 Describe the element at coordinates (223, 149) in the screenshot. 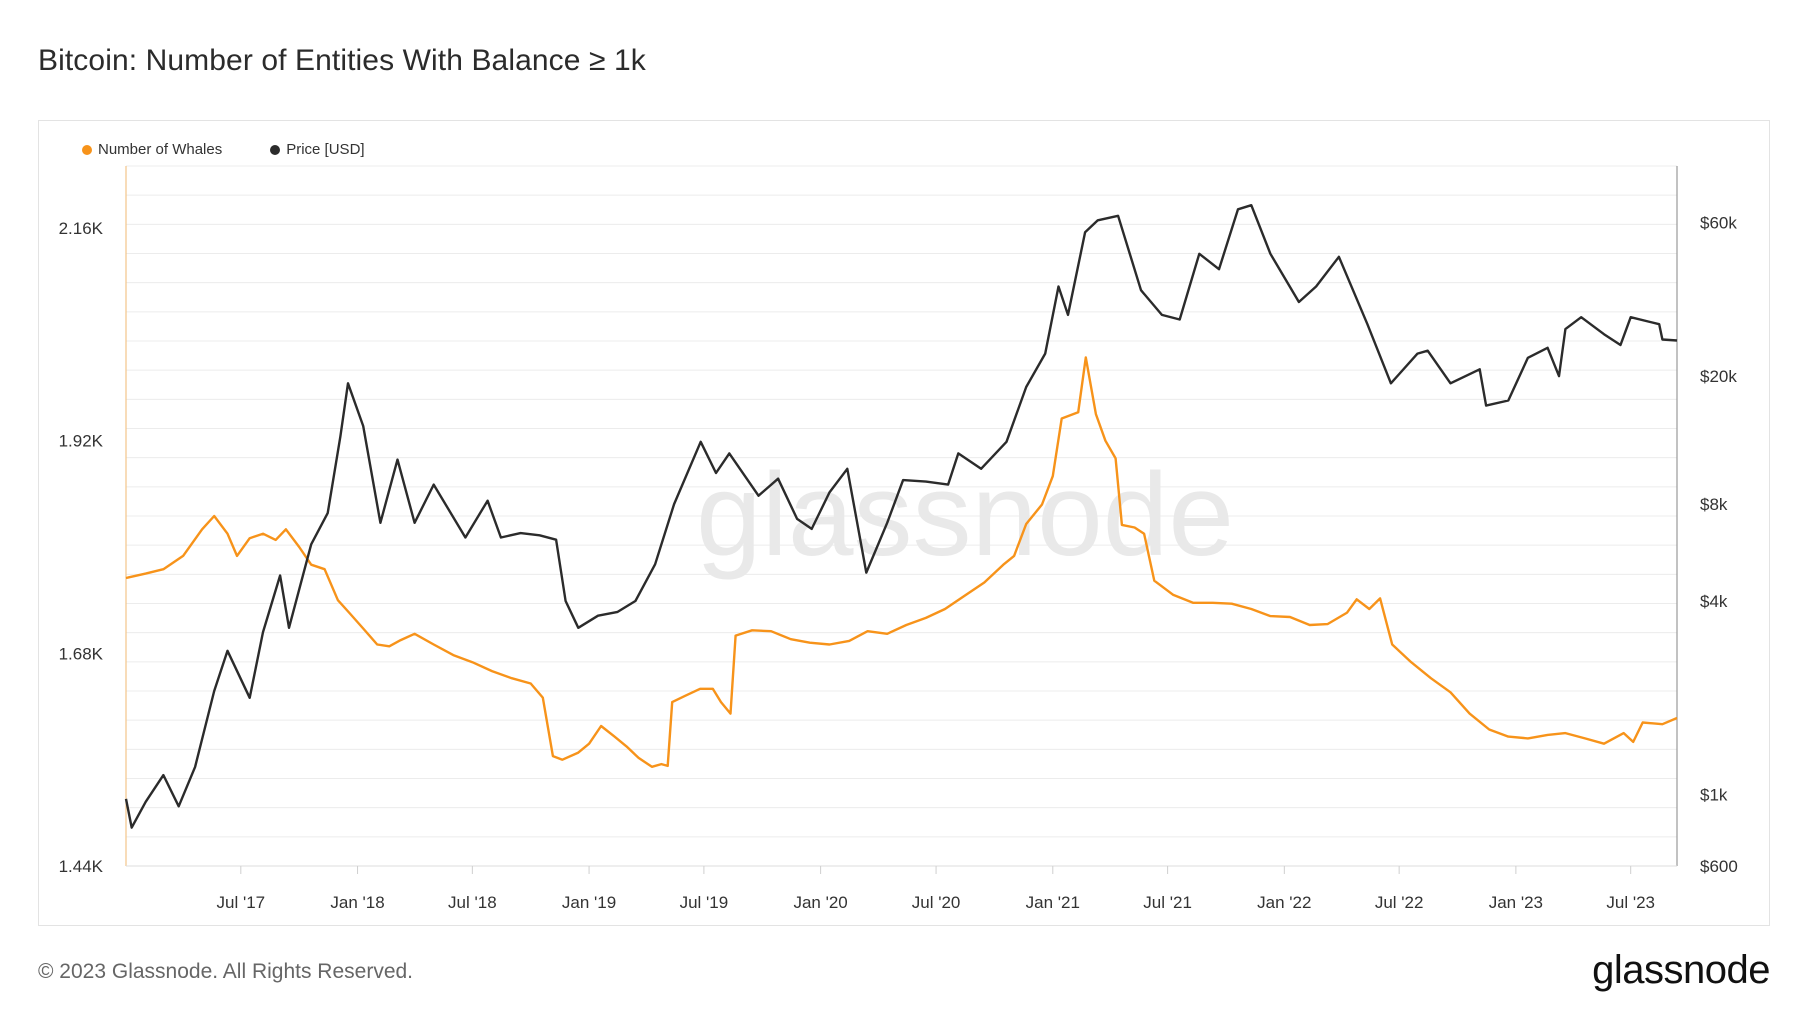

I see `chart-legend: Number of Whales Price [USD]` at that location.